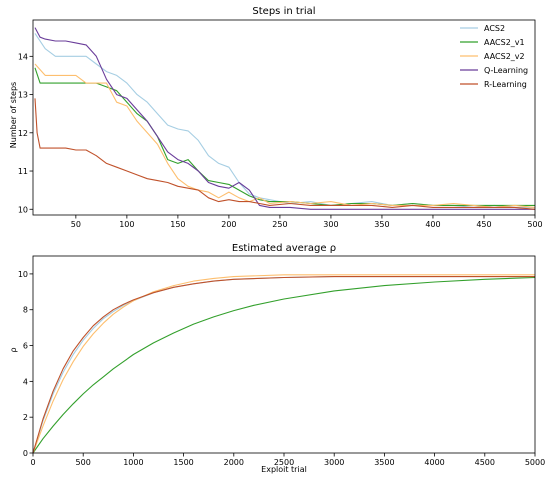 This screenshot has height=480, width=550. I want to click on y-tick-label: 0, so click(25, 453).